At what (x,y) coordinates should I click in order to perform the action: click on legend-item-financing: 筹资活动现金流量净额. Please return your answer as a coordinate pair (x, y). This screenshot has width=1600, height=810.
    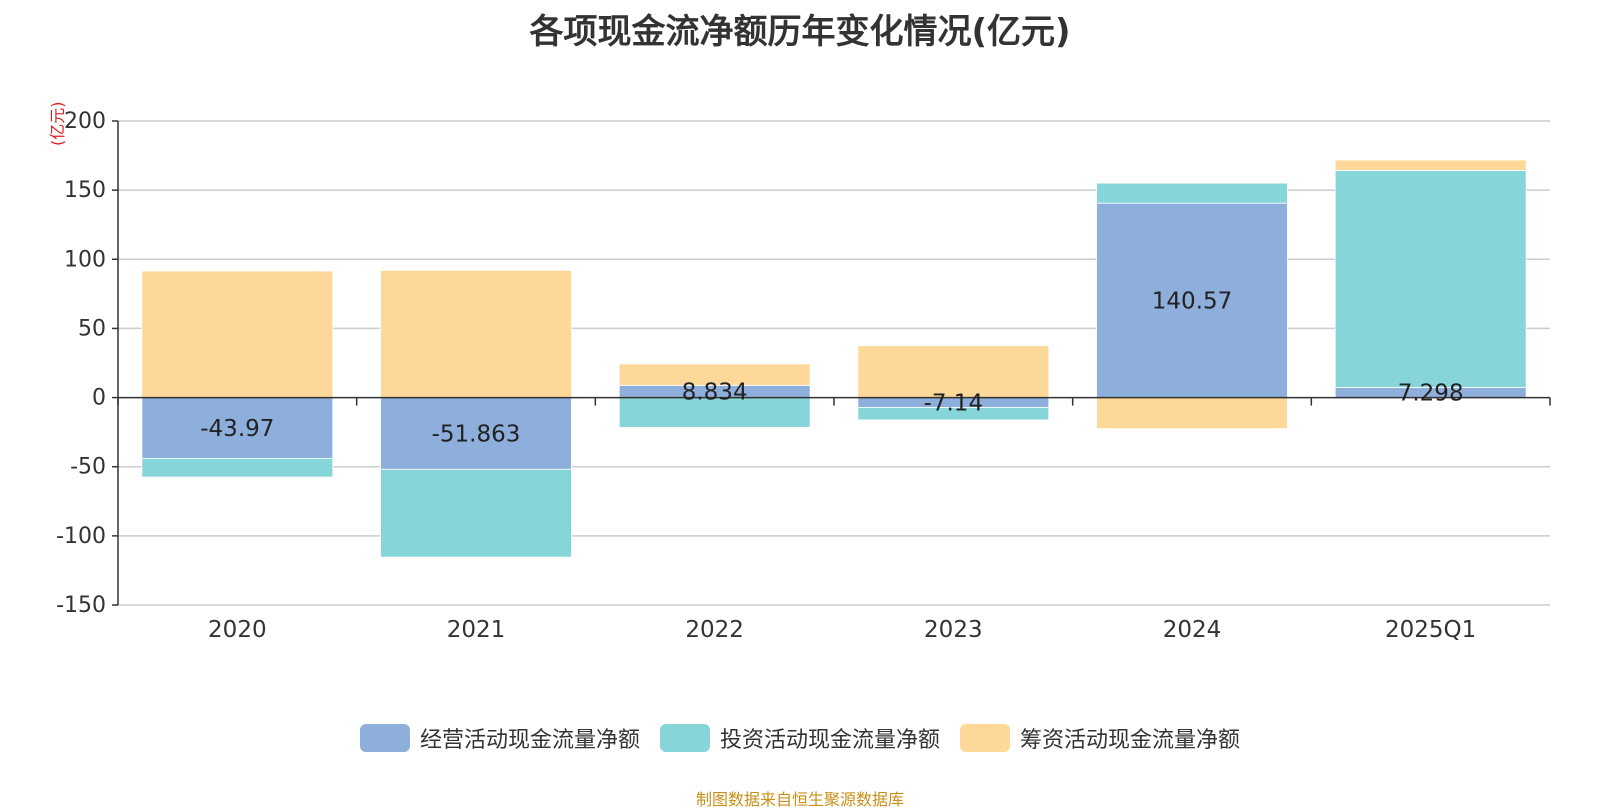
    Looking at the image, I should click on (1100, 738).